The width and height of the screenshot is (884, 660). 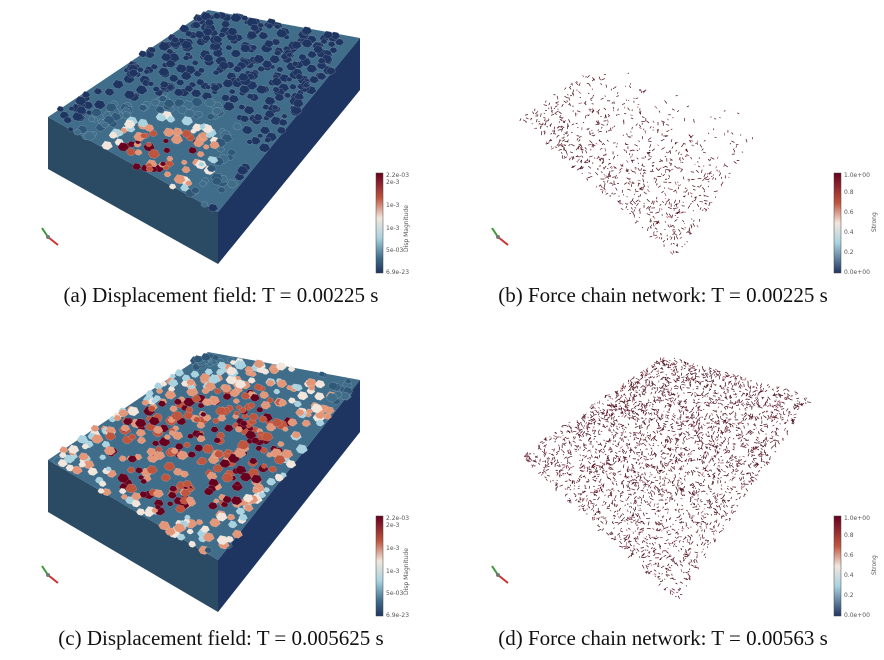 I want to click on panel-b-caption: (b) Force chain network: T = 0.00225 s, so click(x=663, y=295).